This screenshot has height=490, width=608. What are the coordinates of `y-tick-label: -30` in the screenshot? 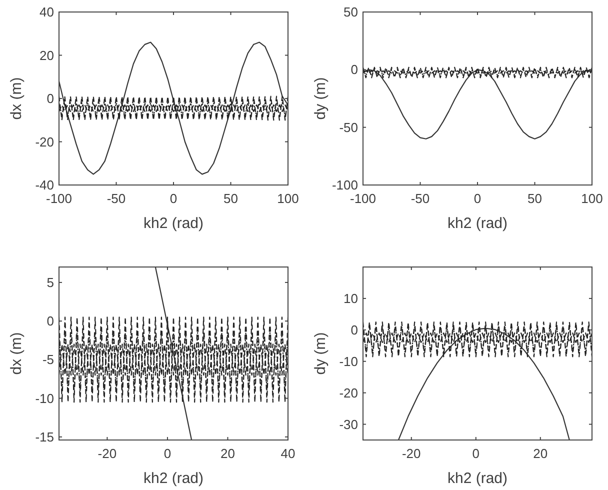 It's located at (348, 424).